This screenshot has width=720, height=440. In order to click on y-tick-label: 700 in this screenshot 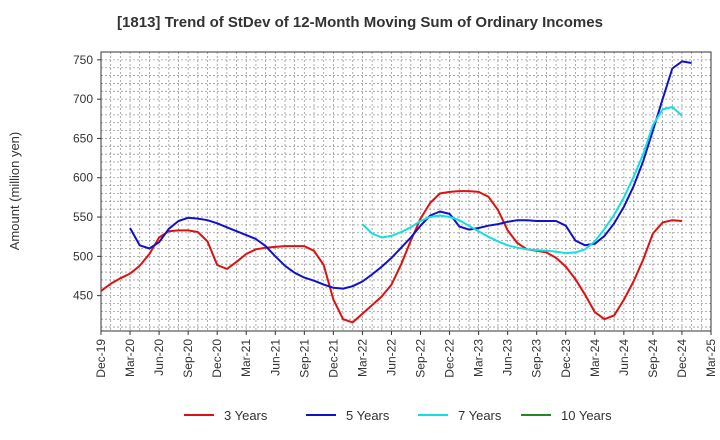, I will do `click(83, 99)`.